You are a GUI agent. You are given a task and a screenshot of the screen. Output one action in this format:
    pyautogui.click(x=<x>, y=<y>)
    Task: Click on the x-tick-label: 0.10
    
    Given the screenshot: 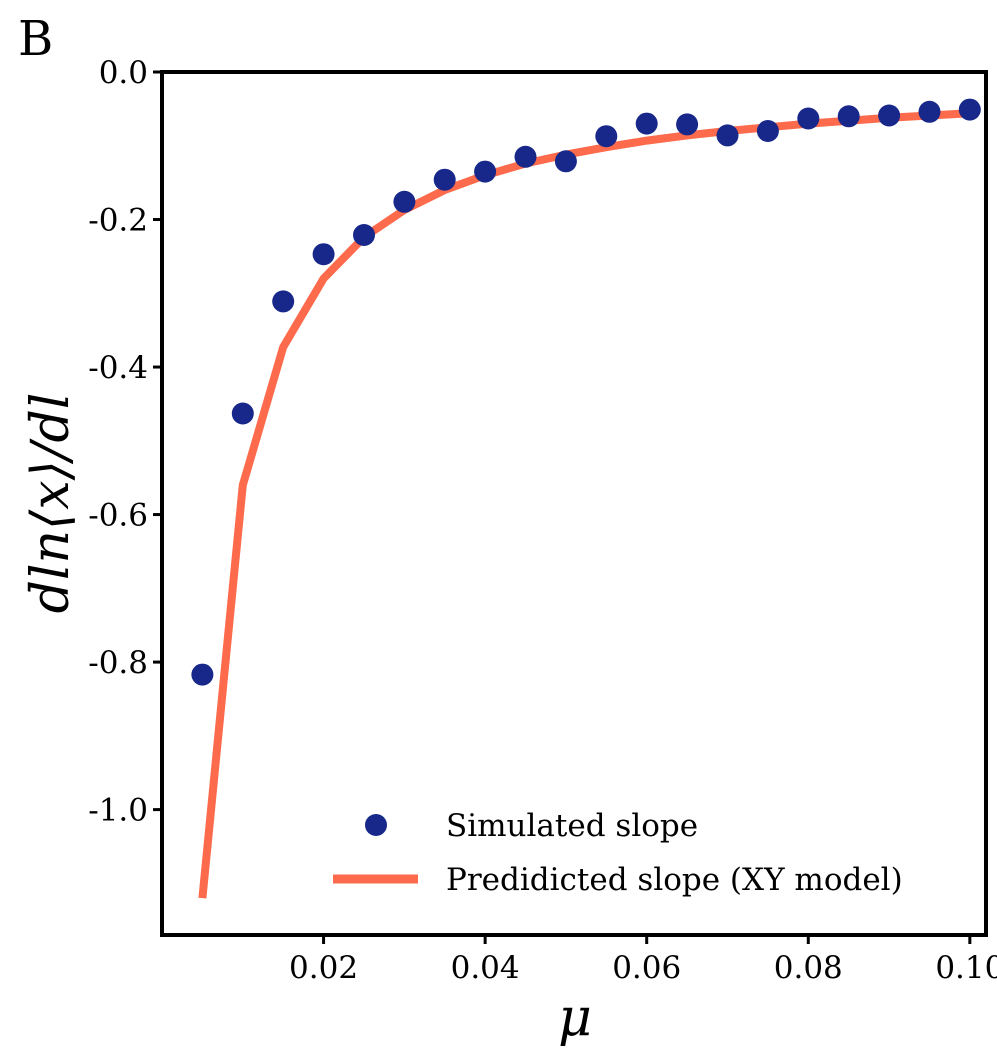 What is the action you would take?
    pyautogui.click(x=966, y=968)
    